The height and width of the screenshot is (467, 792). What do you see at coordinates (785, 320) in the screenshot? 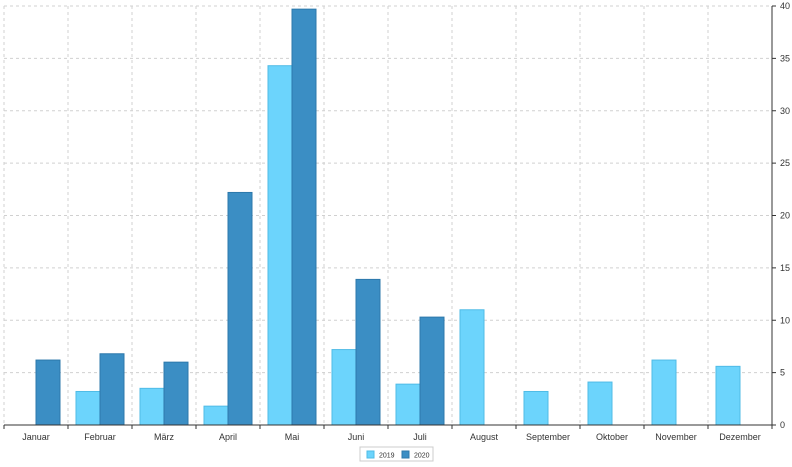
I see `y-tick-label: 10` at bounding box center [785, 320].